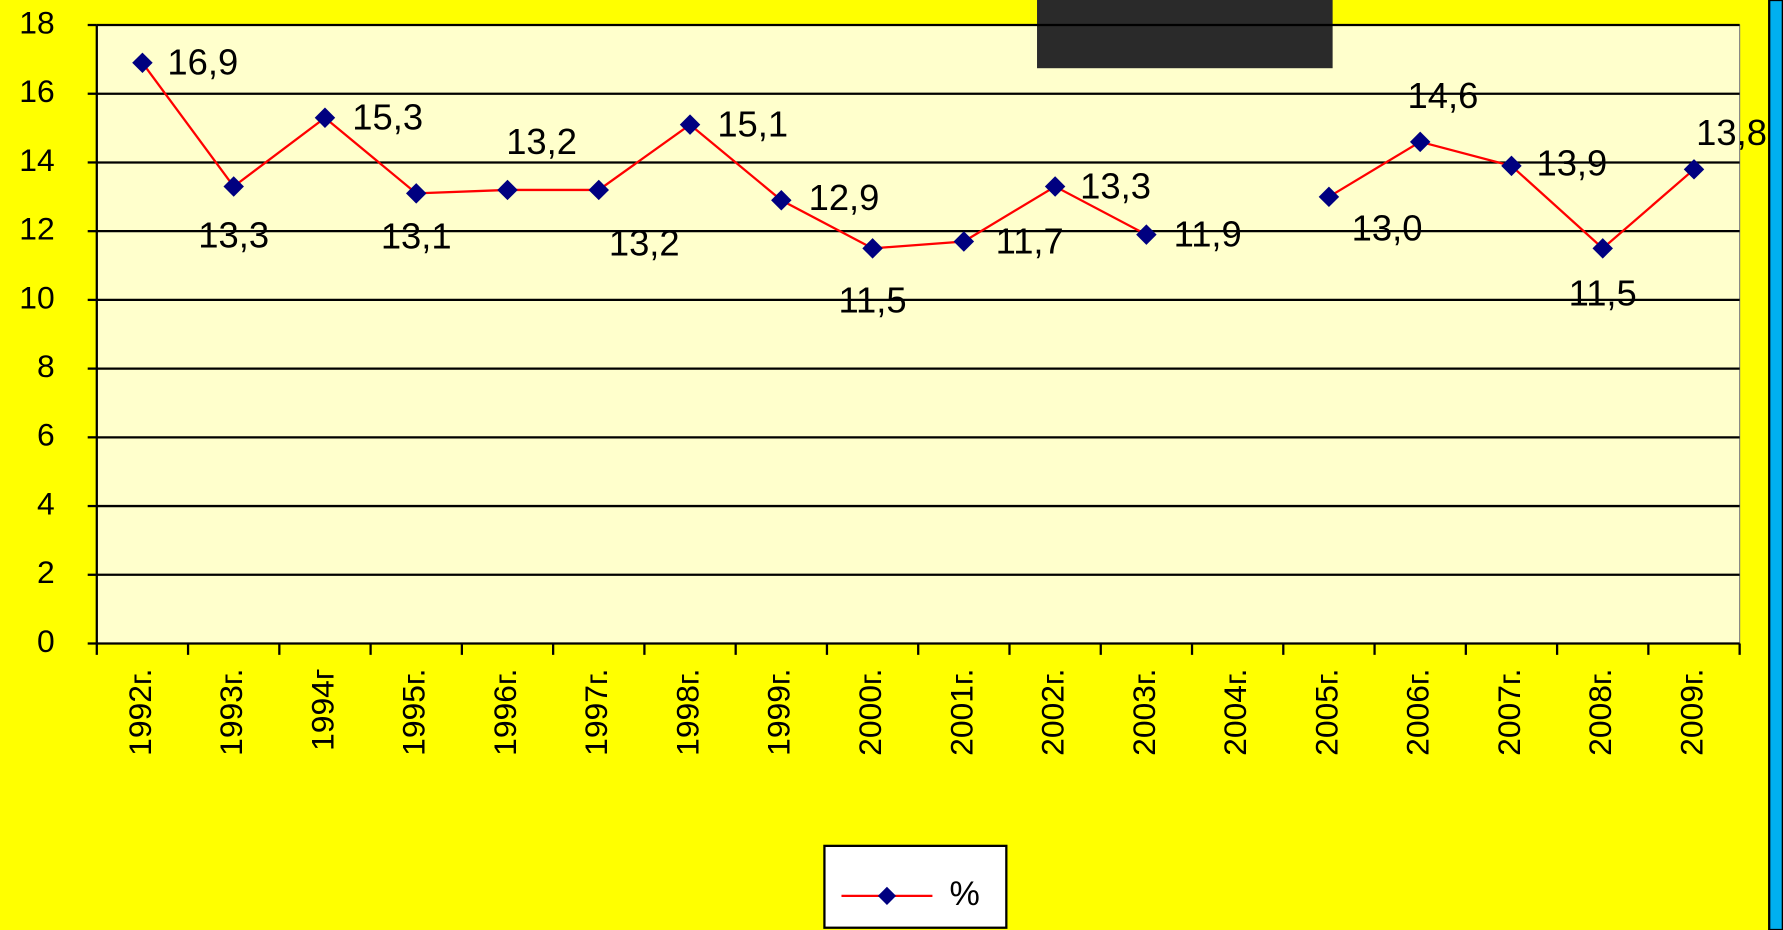 Image resolution: width=1783 pixels, height=930 pixels. Describe the element at coordinates (36, 22) in the screenshot. I see `y-tick-label: 18` at that location.